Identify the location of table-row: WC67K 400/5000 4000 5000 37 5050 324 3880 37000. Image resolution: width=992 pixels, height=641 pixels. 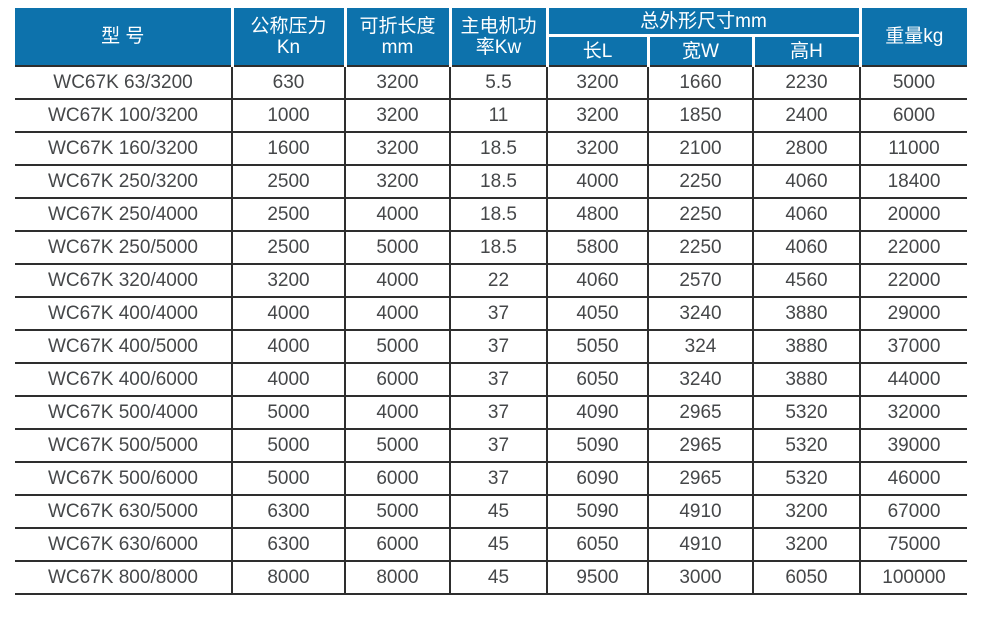
(491, 346).